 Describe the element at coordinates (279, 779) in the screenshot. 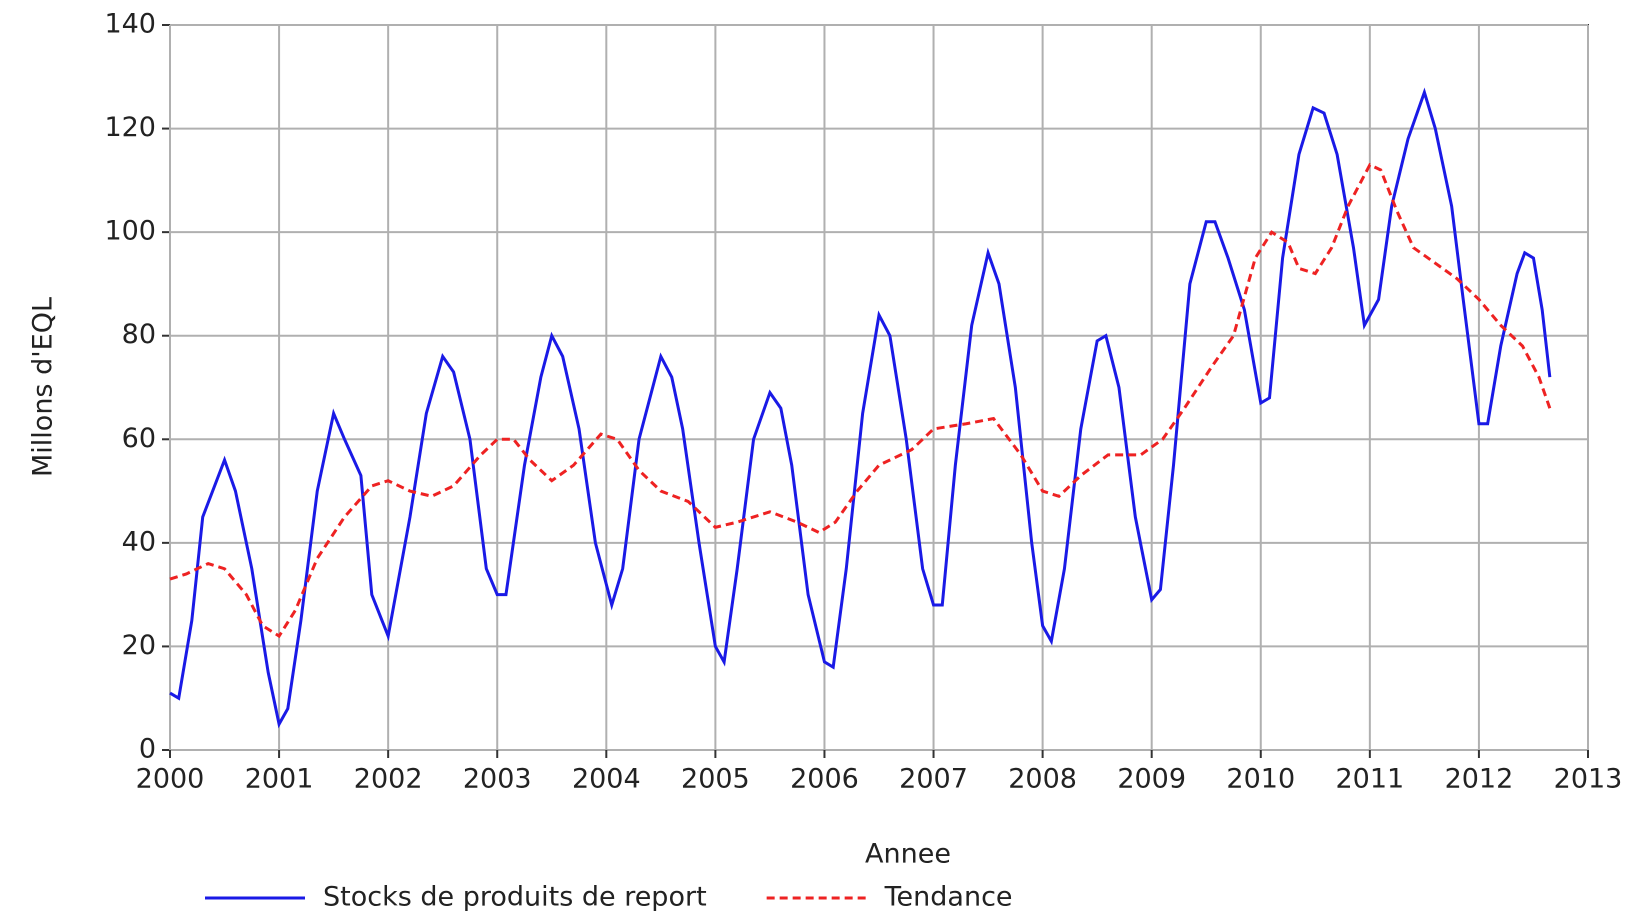

I see `x-tick-label: 2001` at that location.